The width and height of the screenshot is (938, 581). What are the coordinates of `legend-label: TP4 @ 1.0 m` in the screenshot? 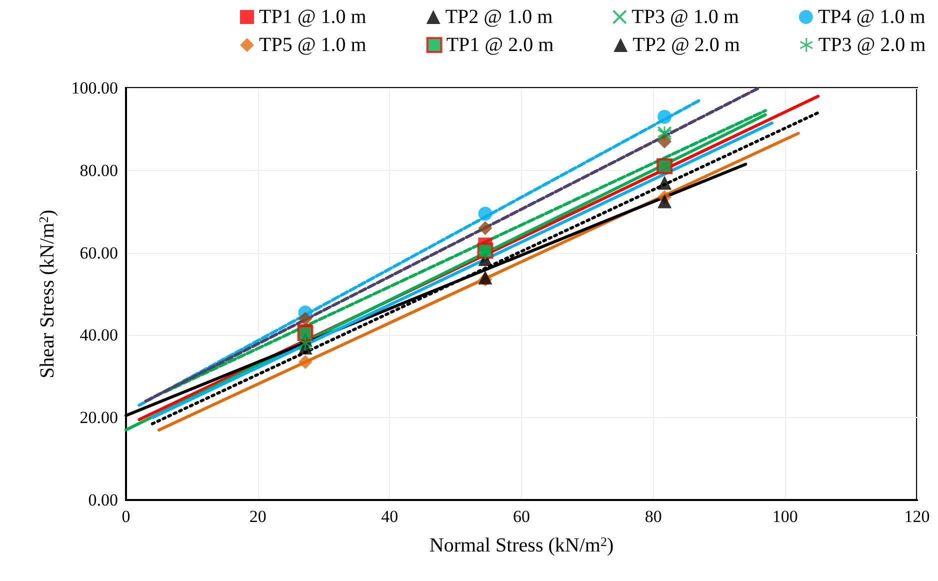 It's located at (872, 17).